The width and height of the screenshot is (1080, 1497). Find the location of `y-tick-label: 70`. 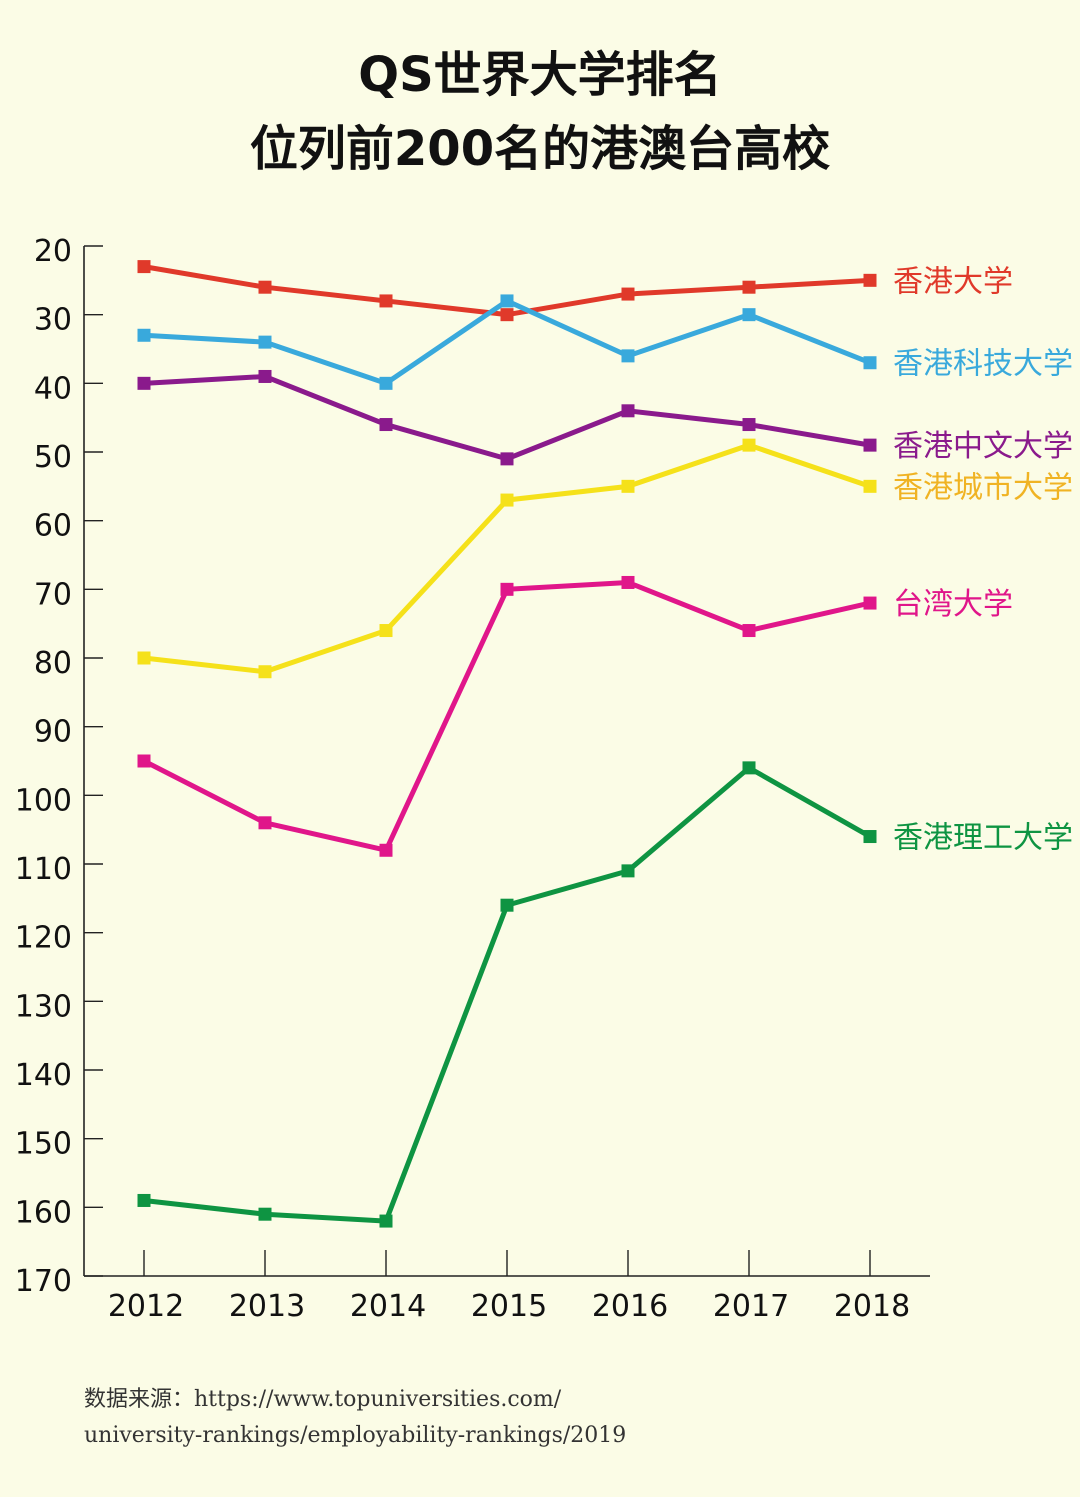

y-tick-label: 70 is located at coordinates (53, 594).